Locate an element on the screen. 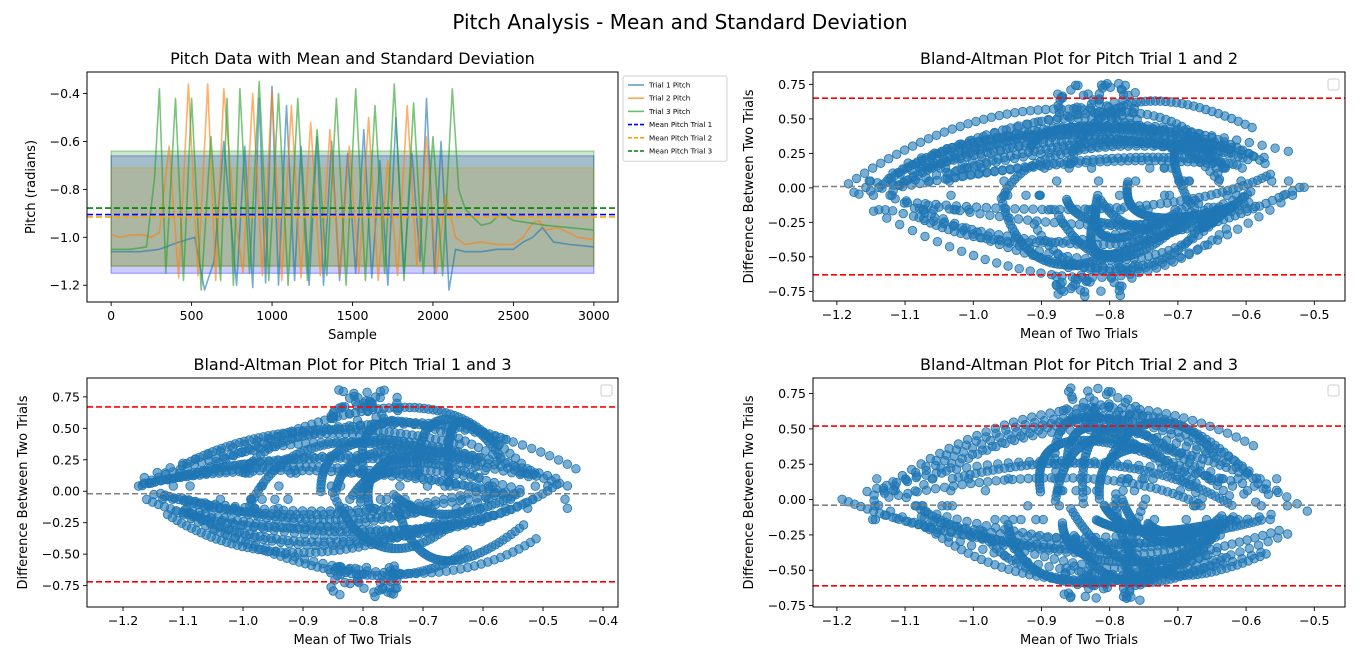 This screenshot has height=665, width=1360. x-tick-label: −1.1 is located at coordinates (183, 620).